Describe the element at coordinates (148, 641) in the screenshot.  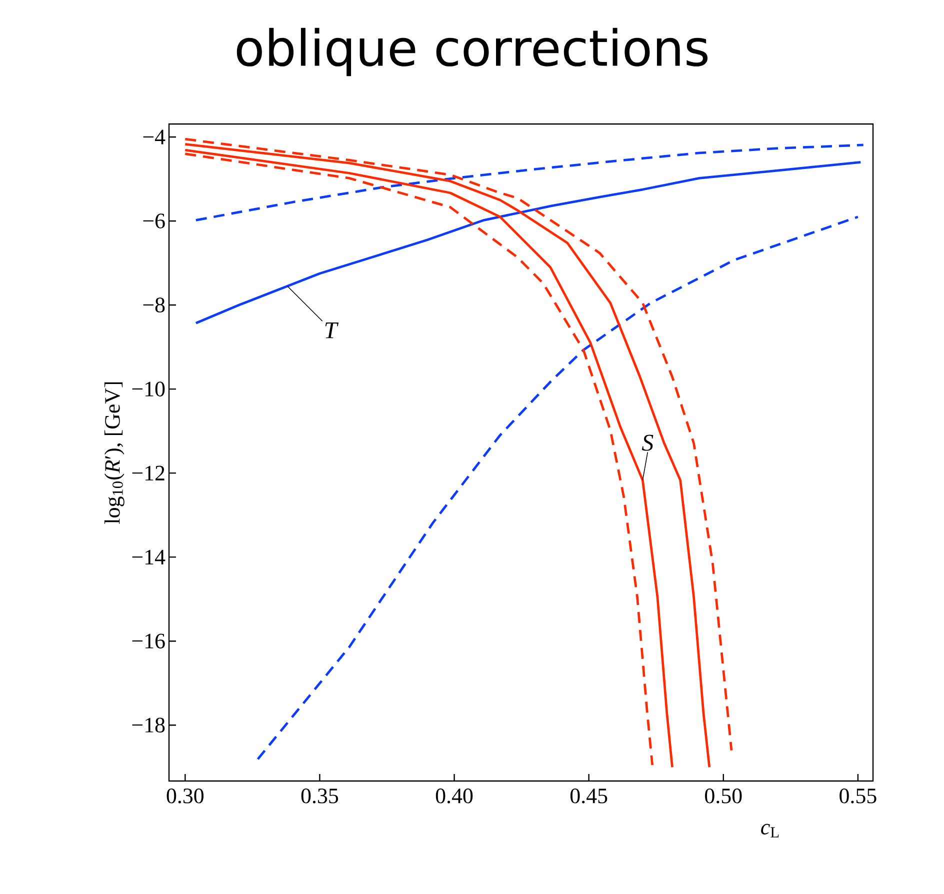
I see `y-tick-label: −16` at that location.